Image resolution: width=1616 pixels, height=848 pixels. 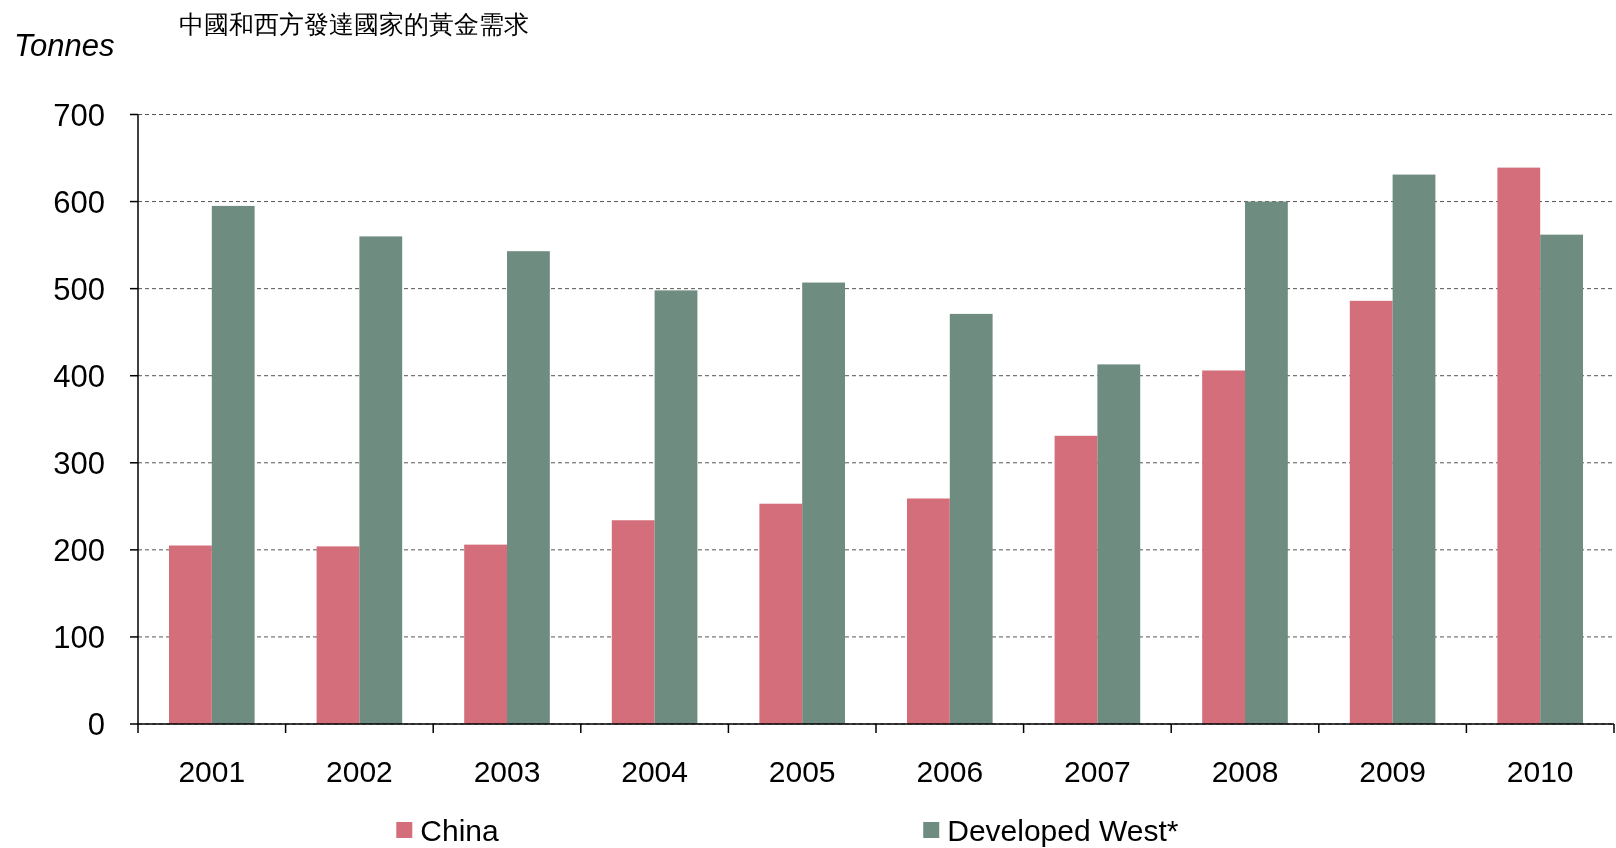 What do you see at coordinates (950, 771) in the screenshot?
I see `x-tick-label: 2006` at bounding box center [950, 771].